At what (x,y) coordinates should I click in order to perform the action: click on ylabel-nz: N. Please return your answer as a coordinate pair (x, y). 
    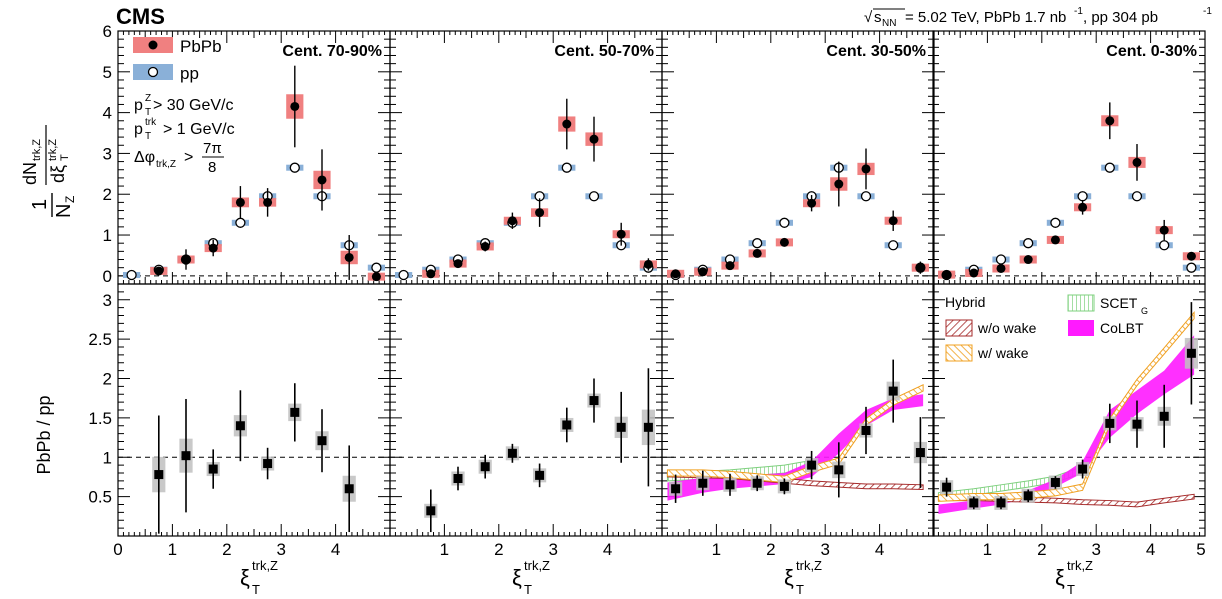
    Looking at the image, I should click on (64, 211).